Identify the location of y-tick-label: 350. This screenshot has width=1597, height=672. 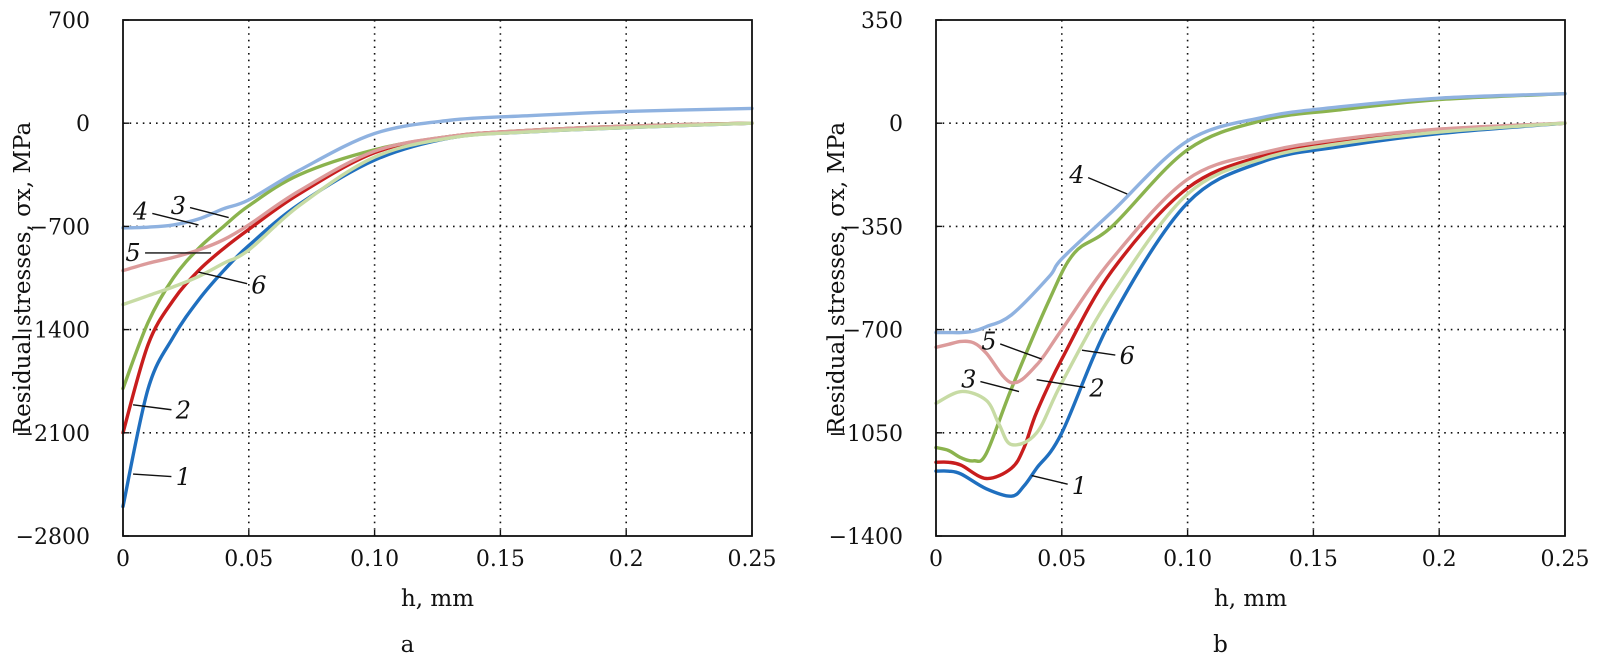
(882, 21).